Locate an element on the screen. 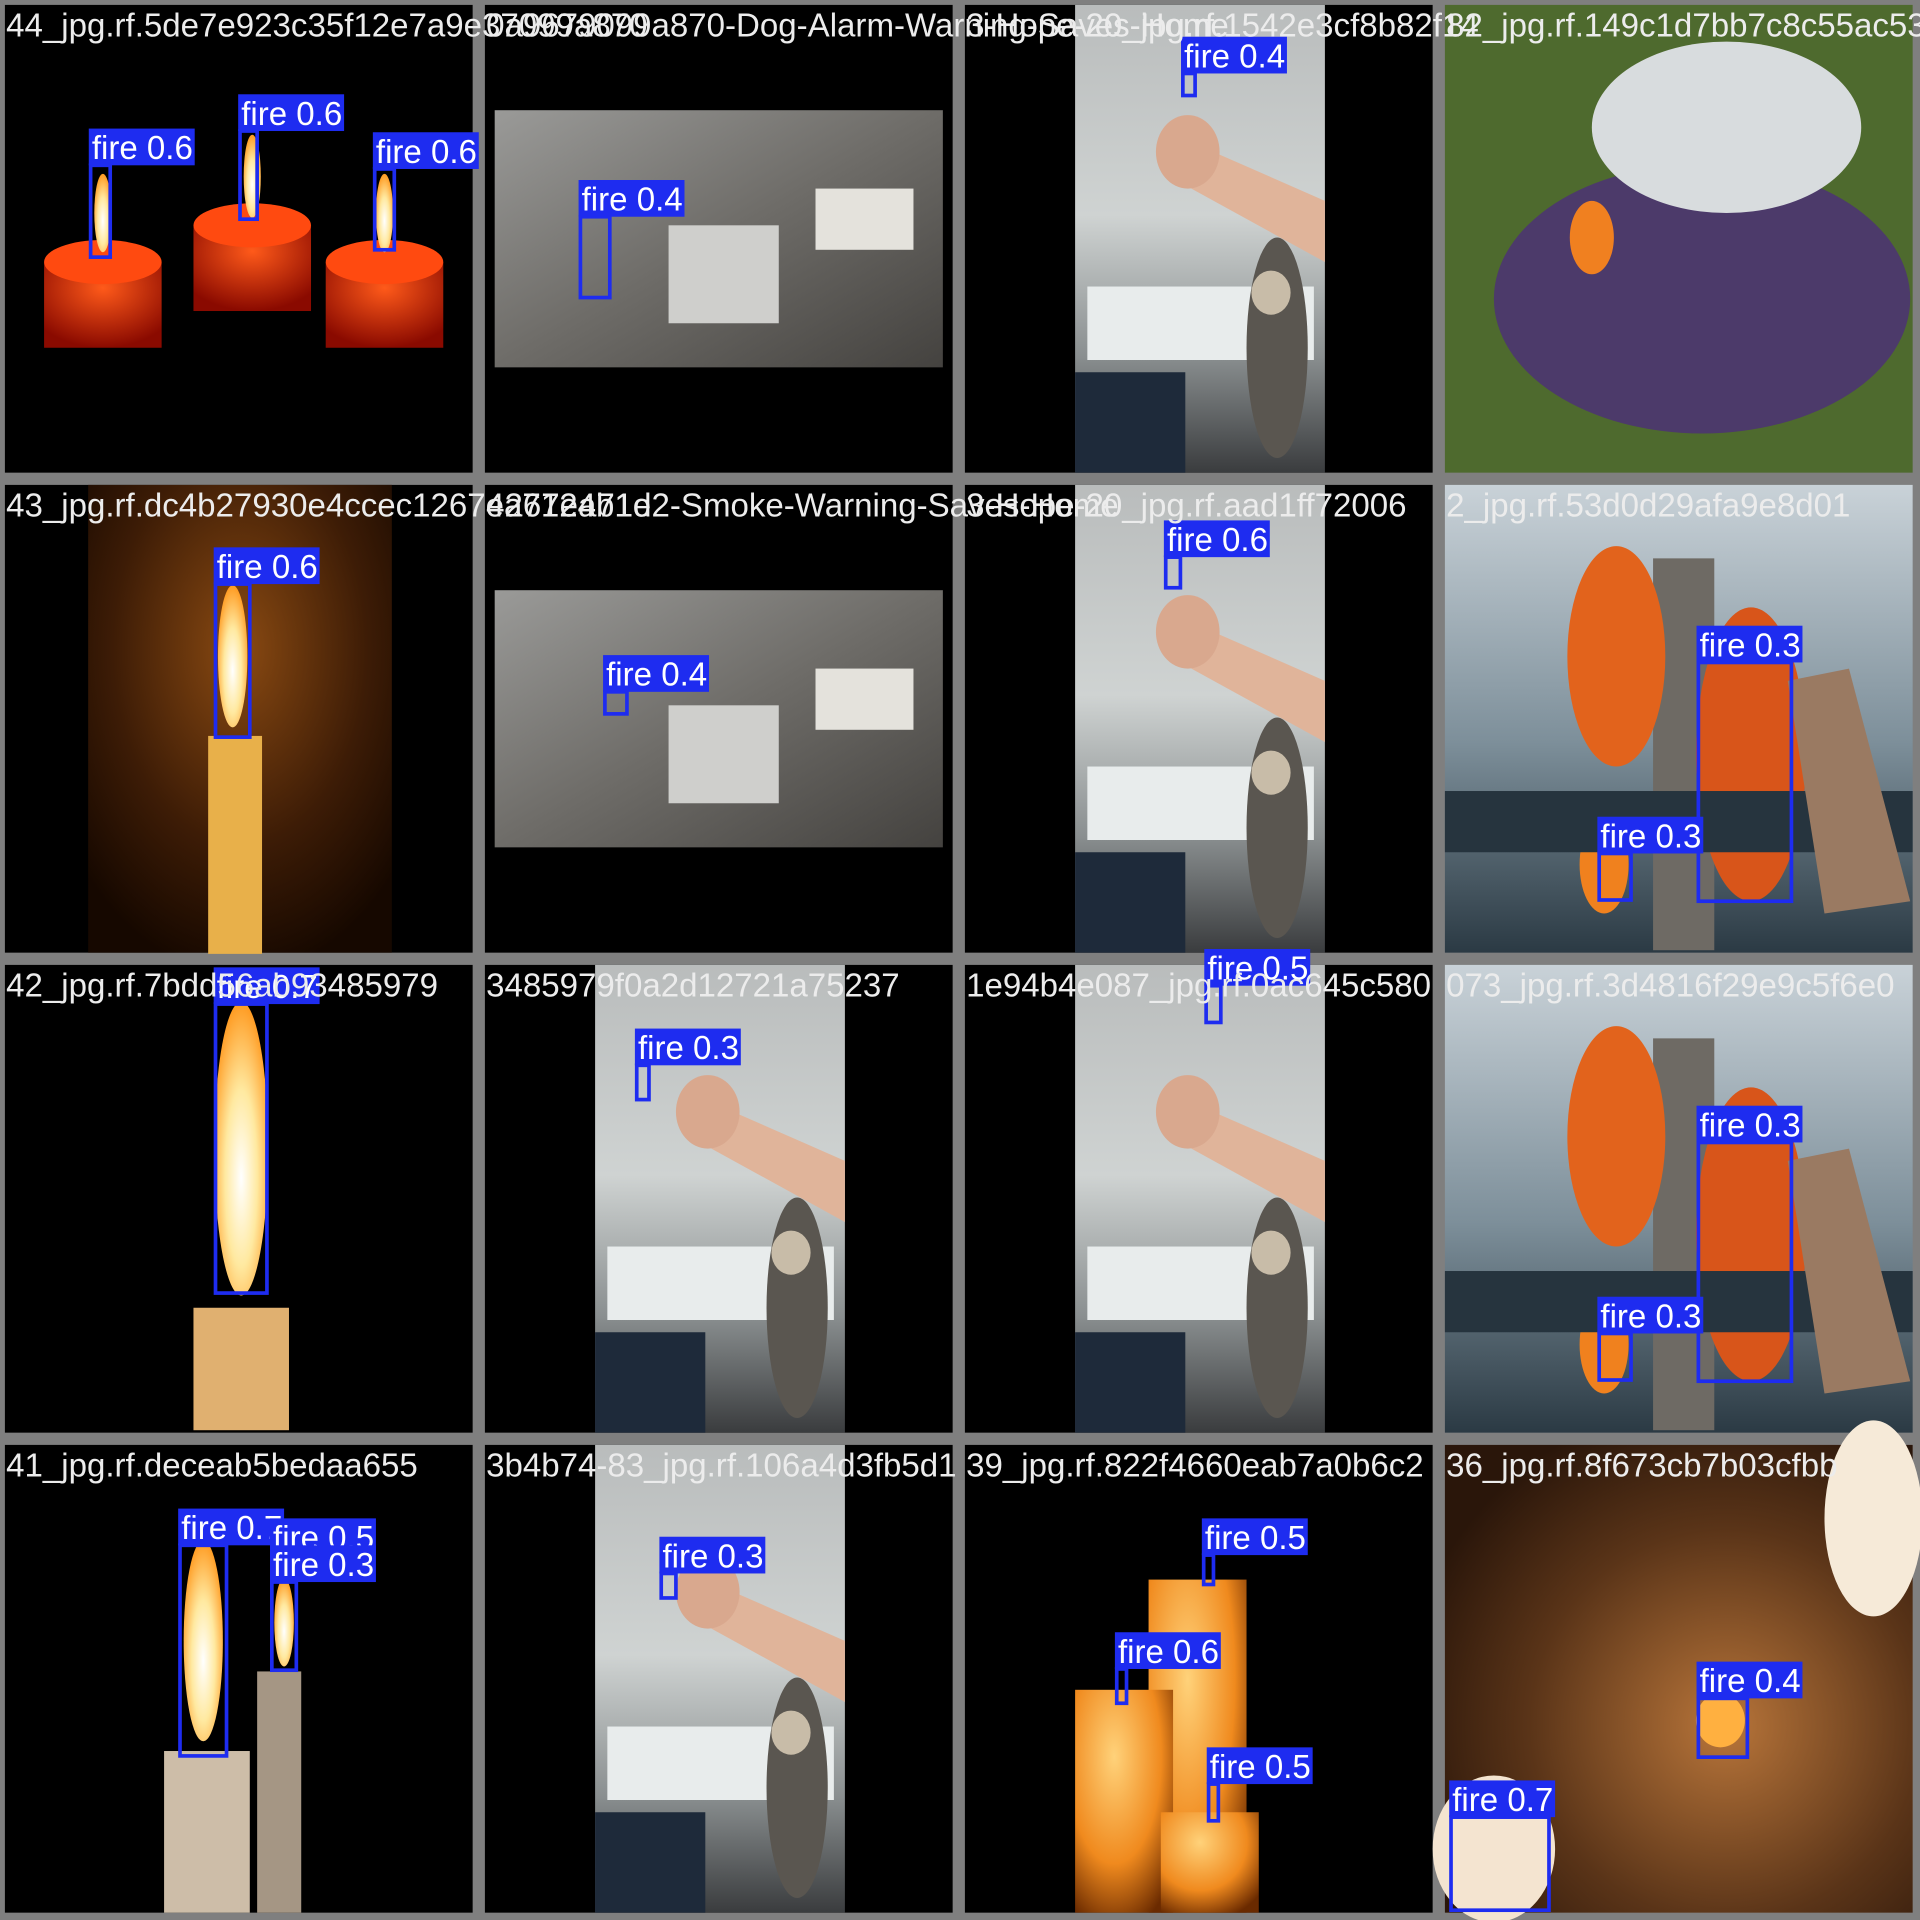  smoke is located at coordinates (1726, 127).